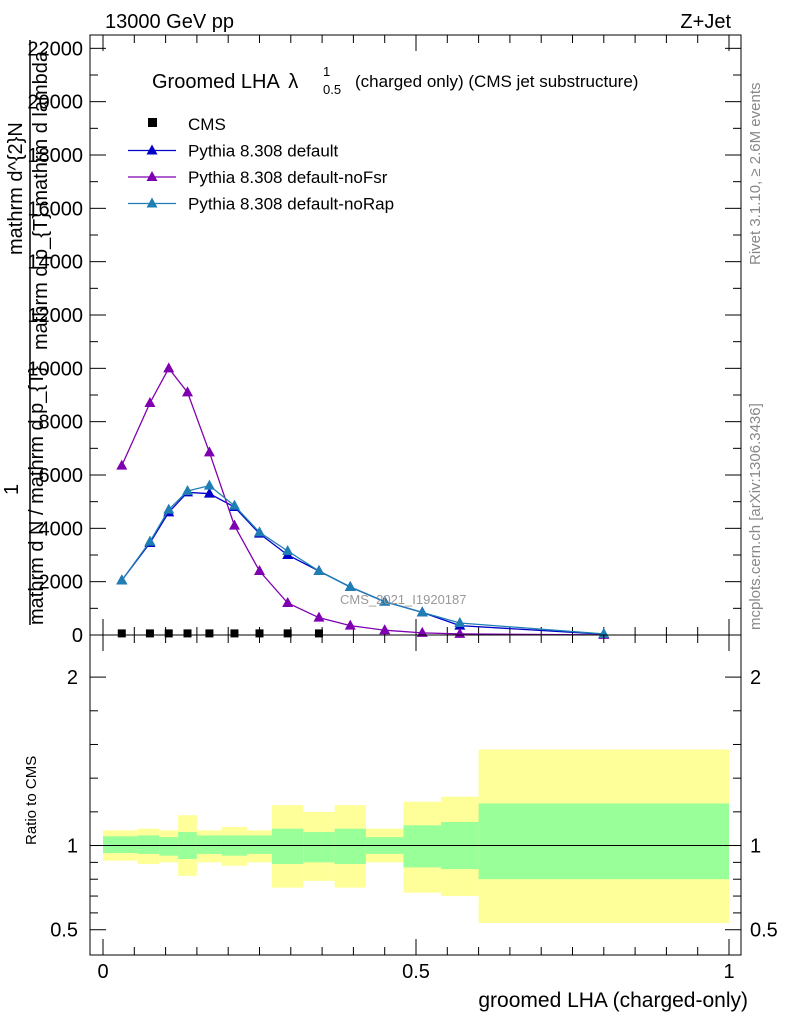  What do you see at coordinates (332, 89) in the screenshot?
I see `title-subscript: 0.5` at bounding box center [332, 89].